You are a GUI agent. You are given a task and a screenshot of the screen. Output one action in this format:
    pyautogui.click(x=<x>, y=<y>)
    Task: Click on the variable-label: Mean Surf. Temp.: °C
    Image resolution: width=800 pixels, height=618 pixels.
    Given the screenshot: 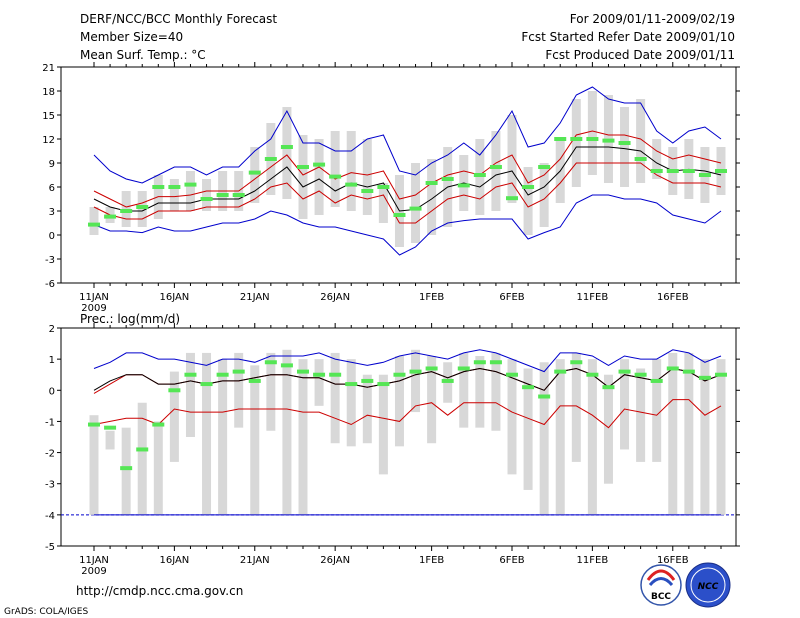 What is the action you would take?
    pyautogui.click(x=143, y=55)
    